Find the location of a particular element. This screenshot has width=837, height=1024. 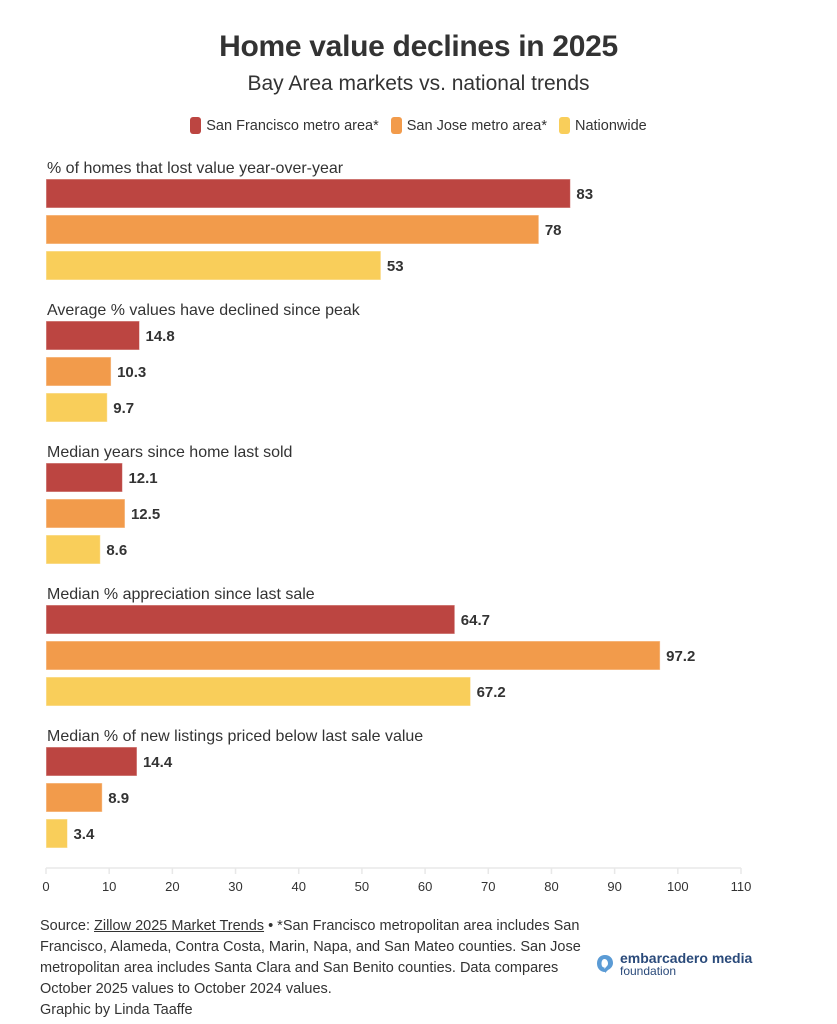

legend-label-nation: Nationwide is located at coordinates (610, 125).